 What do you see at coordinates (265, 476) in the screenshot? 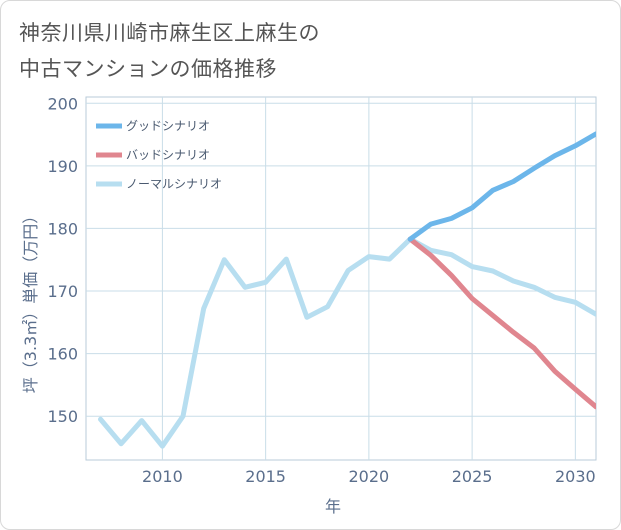
I see `x-tick-label: 2015` at bounding box center [265, 476].